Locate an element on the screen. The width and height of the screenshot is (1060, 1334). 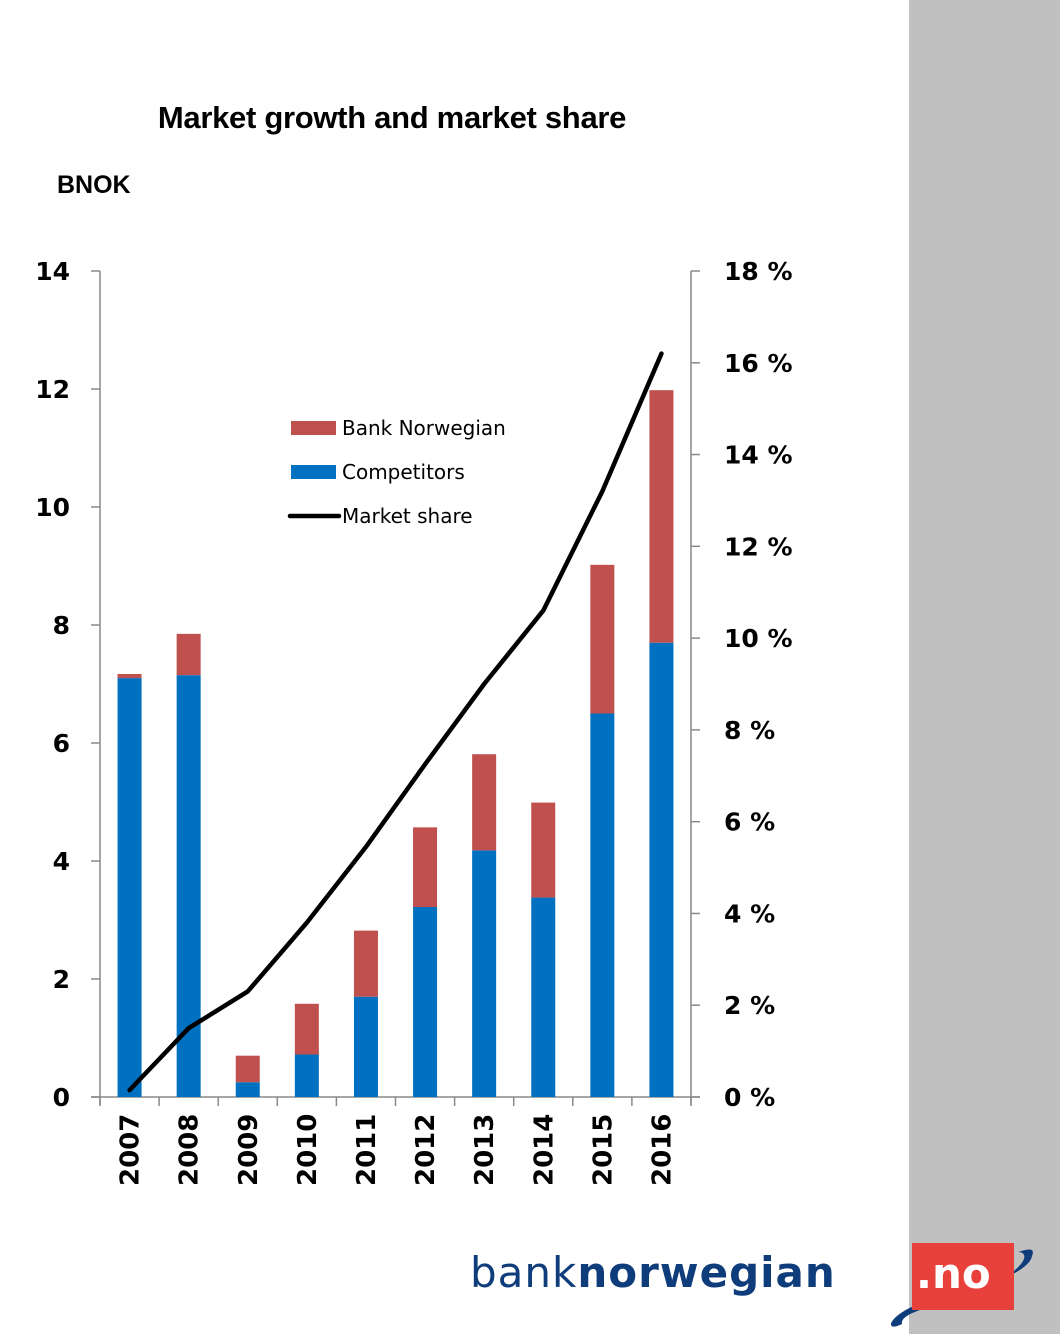
legend-swatch-bank-norwegian is located at coordinates (313, 428).